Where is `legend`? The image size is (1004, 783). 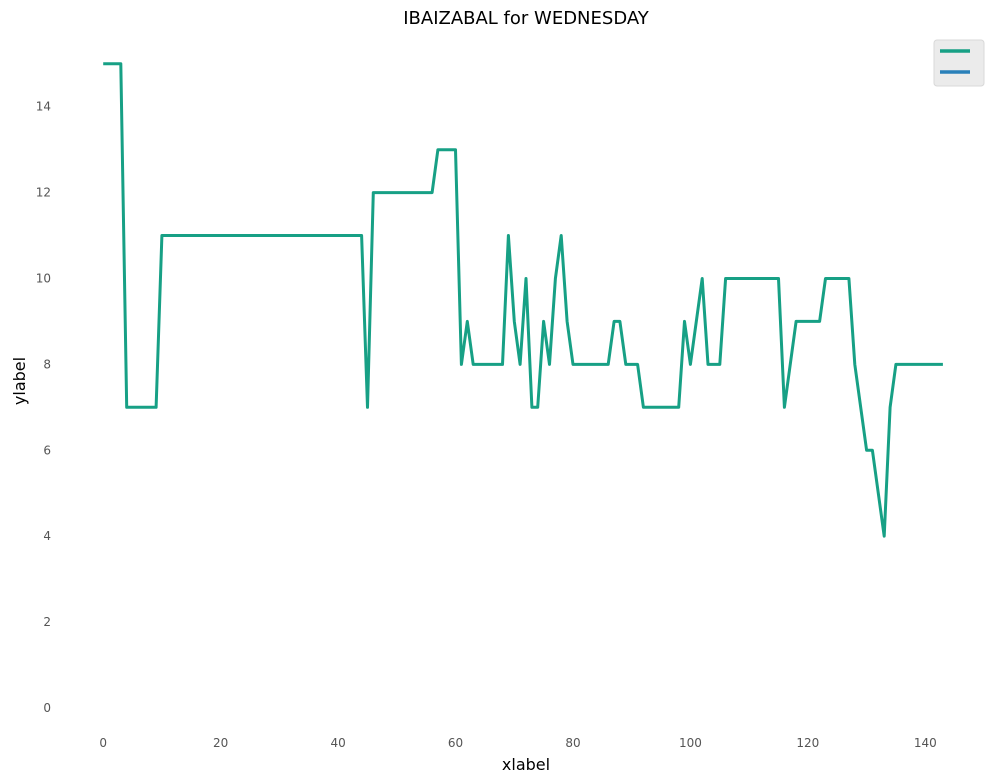
legend is located at coordinates (959, 63).